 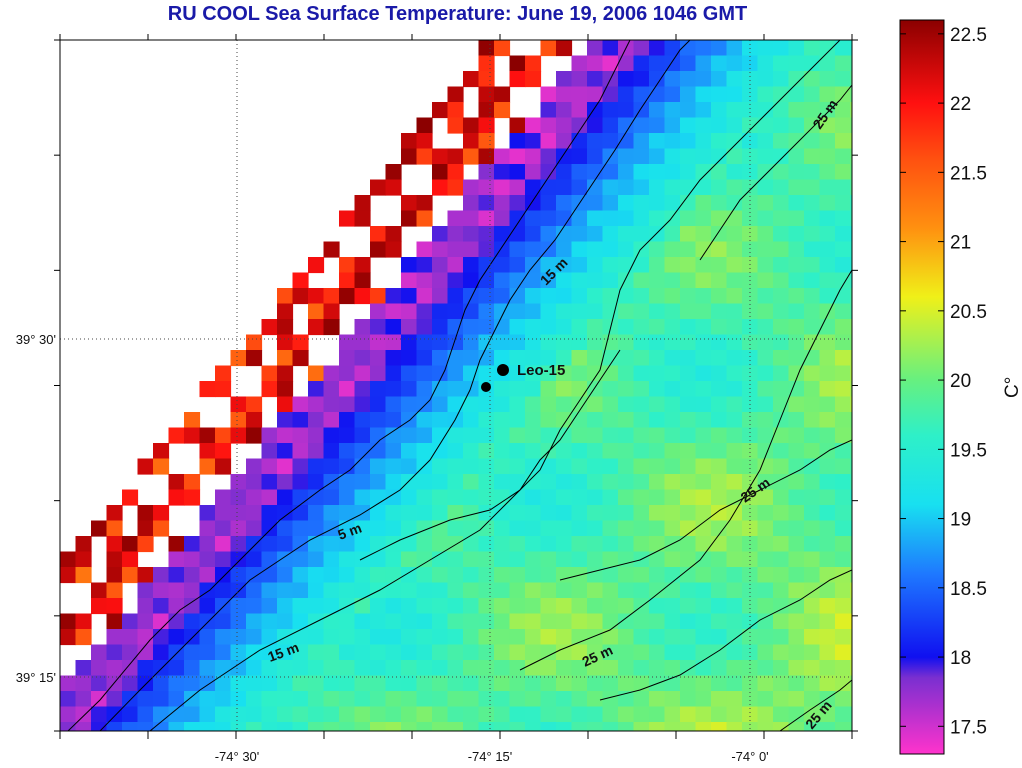 What do you see at coordinates (486, 387) in the screenshot?
I see `station-marker-secondary` at bounding box center [486, 387].